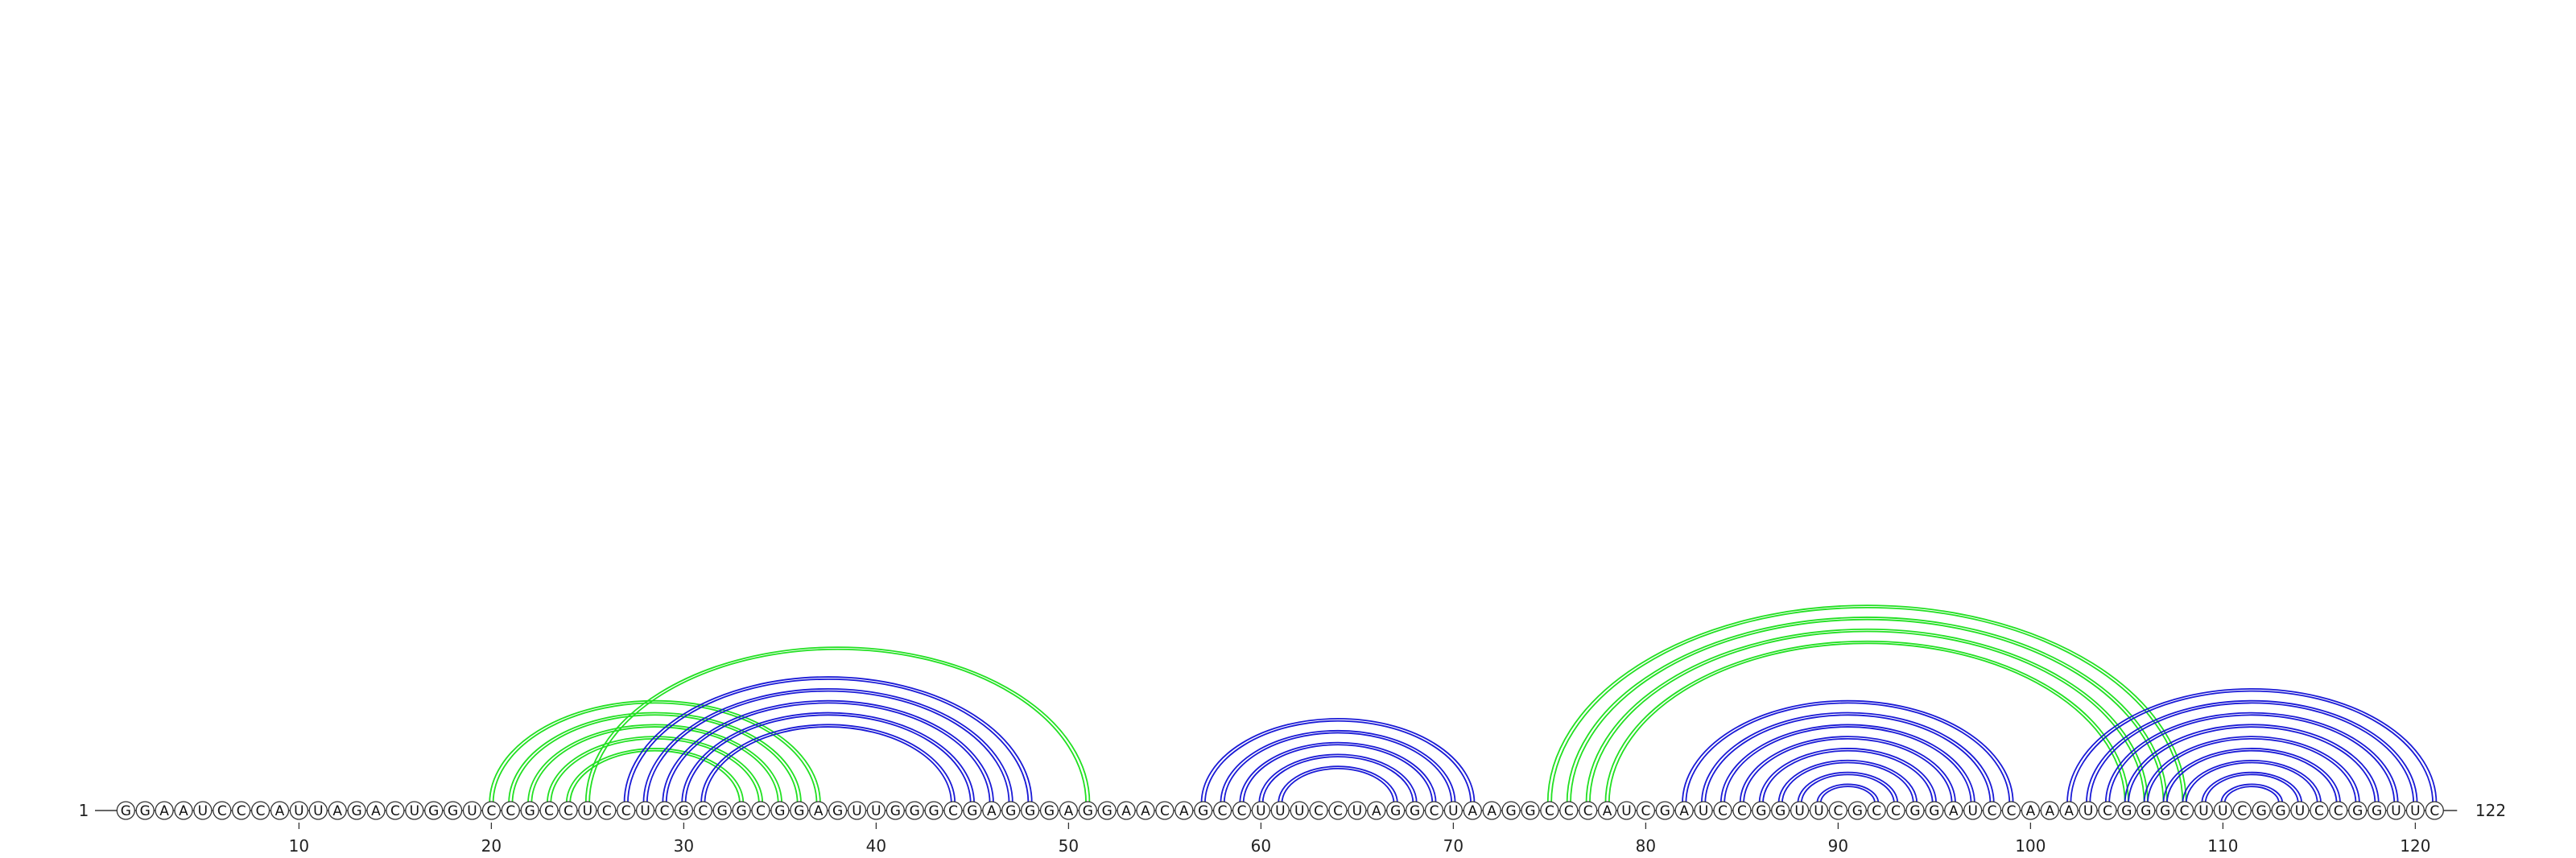  I want to click on tick-label: 110, so click(2222, 846).